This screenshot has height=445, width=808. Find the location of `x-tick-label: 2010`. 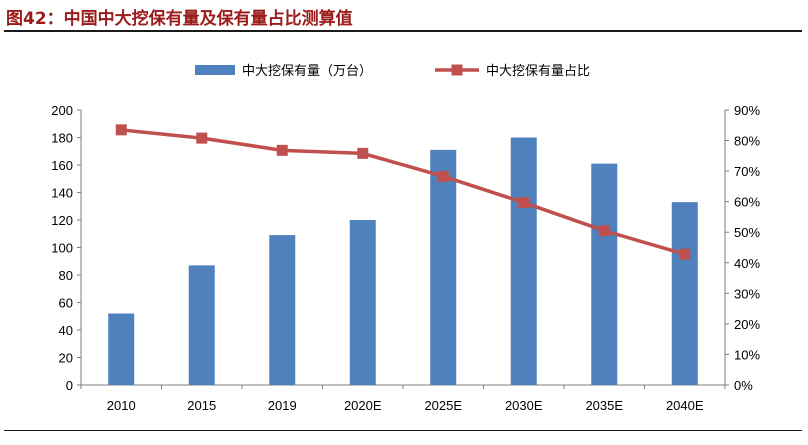

x-tick-label: 2010 is located at coordinates (121, 405).